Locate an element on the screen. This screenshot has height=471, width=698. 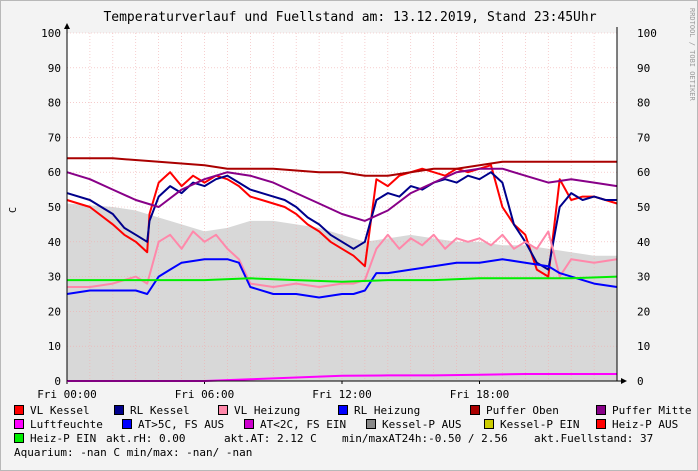
legend-item-vl-kessel: VL Kessel is located at coordinates (52, 410).